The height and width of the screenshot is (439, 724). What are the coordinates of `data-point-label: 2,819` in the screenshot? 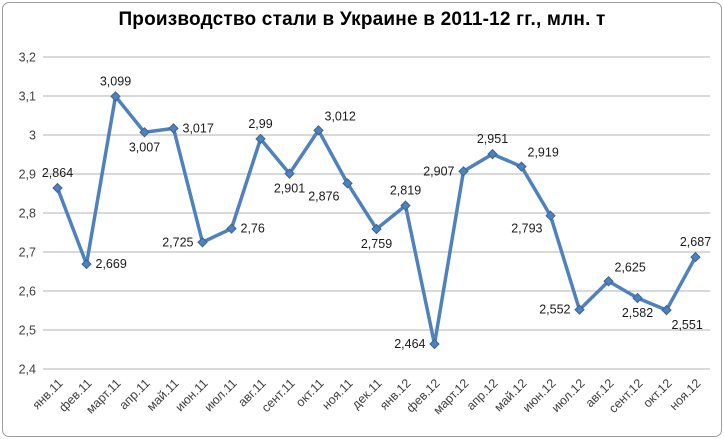 It's located at (405, 191).